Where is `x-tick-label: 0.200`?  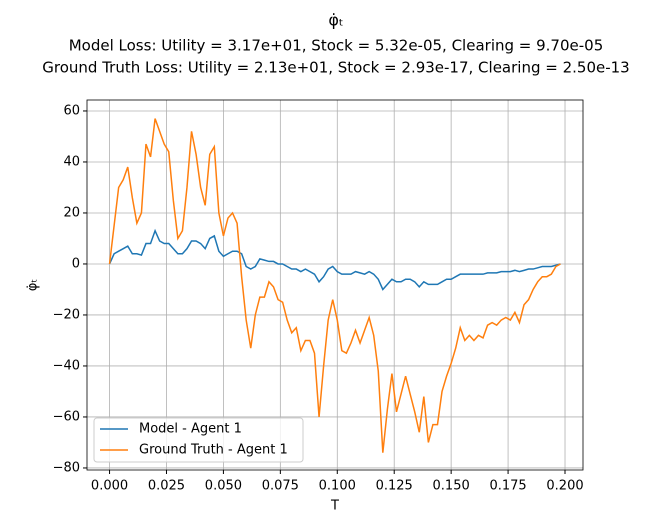 x-tick-label: 0.200 is located at coordinates (564, 486).